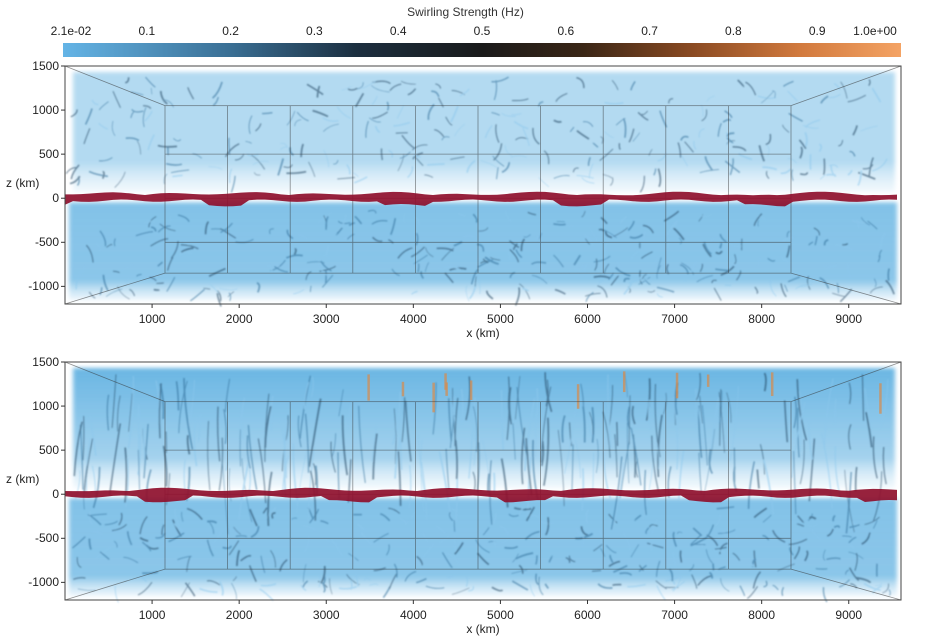 This screenshot has width=931, height=640. I want to click on colorbar-tick-label: 0.8, so click(733, 31).